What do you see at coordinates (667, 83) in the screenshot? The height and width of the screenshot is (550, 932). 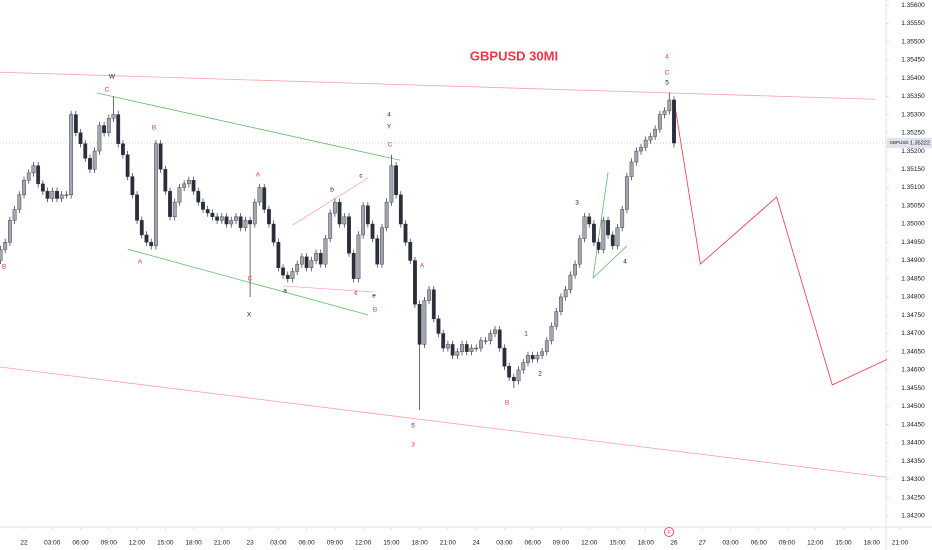 I see `wave-label: 5` at bounding box center [667, 83].